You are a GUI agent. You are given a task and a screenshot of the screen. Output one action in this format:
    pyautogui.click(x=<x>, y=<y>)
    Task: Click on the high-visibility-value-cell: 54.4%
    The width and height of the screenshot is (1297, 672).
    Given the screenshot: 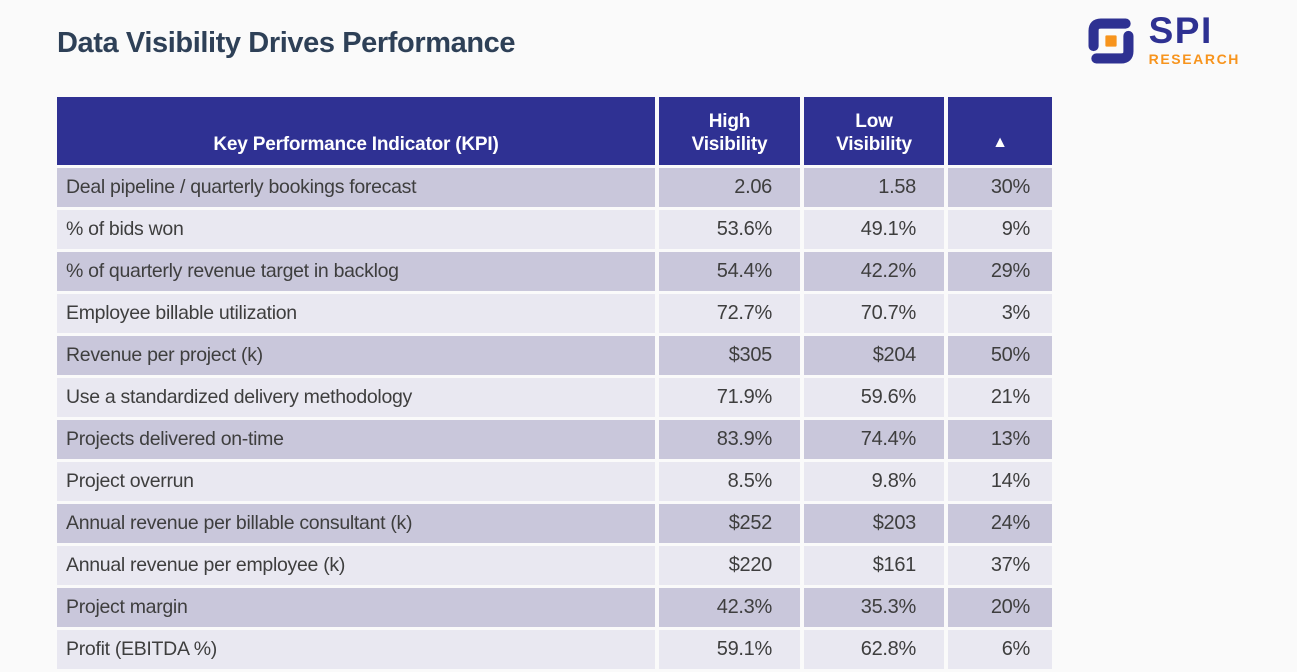 What is the action you would take?
    pyautogui.click(x=731, y=273)
    